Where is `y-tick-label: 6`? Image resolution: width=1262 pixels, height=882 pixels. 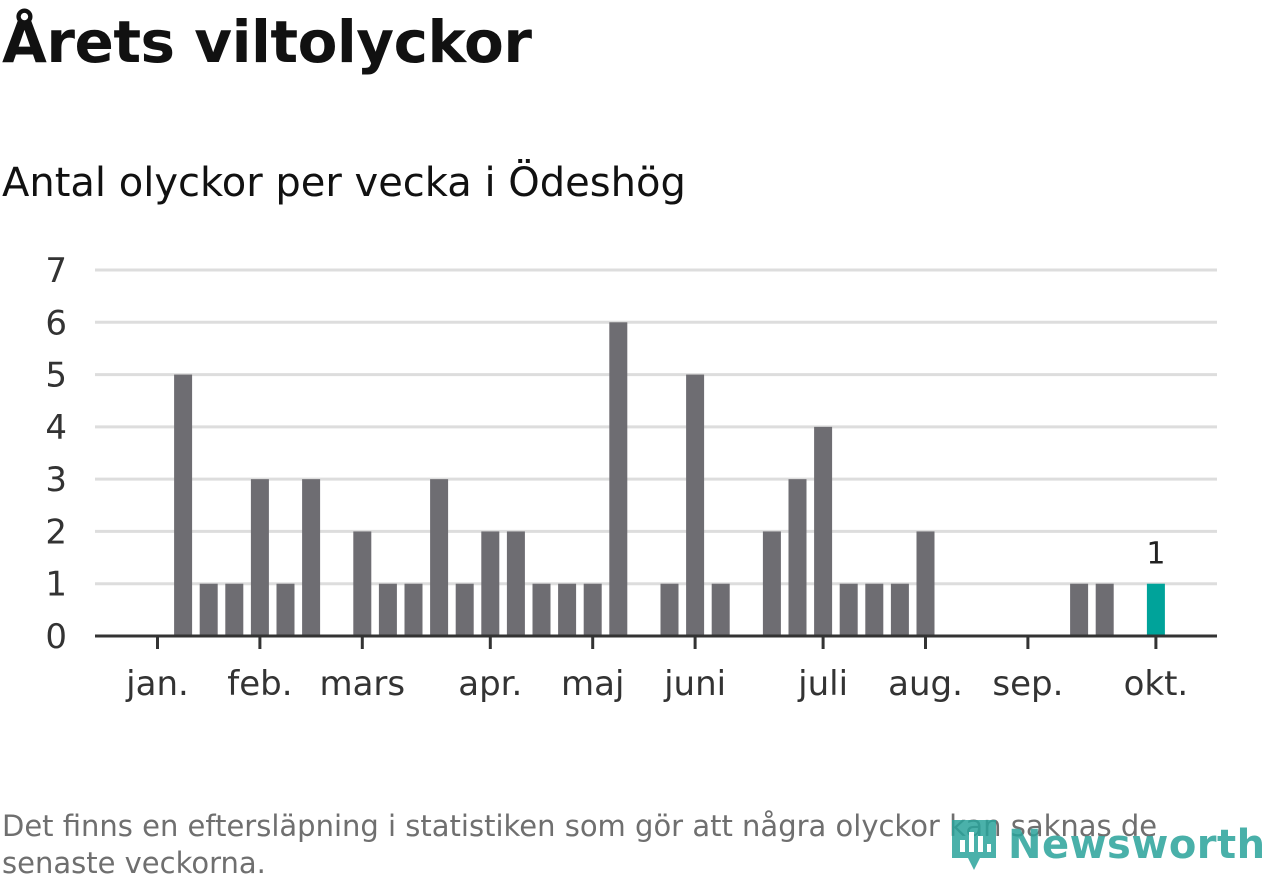 y-tick-label: 6 is located at coordinates (56, 323).